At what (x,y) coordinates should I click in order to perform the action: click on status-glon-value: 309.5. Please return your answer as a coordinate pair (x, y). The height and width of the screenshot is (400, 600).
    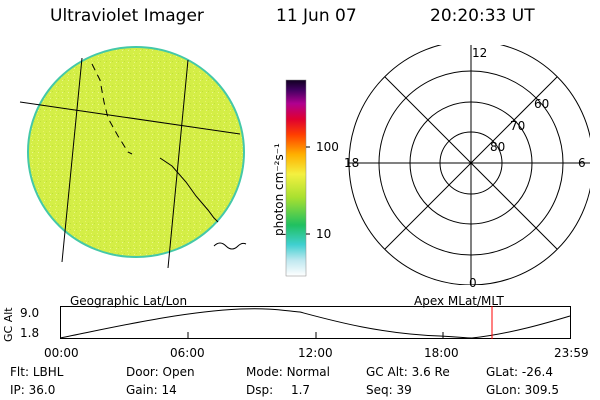
    Looking at the image, I should click on (541, 390).